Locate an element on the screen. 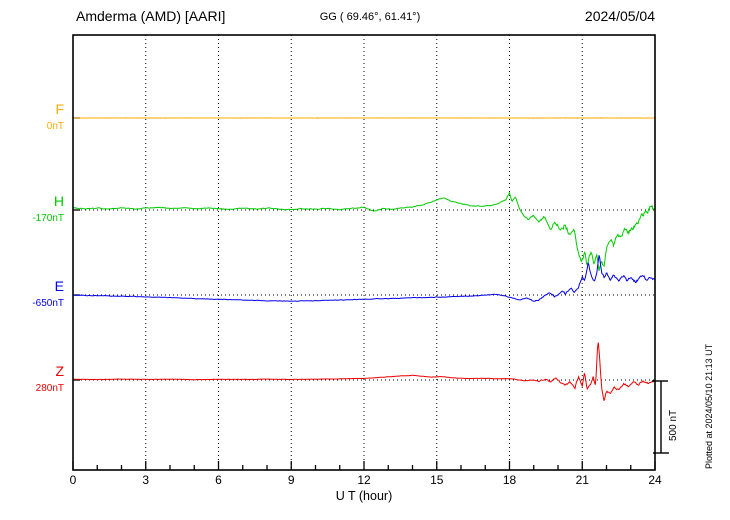 The width and height of the screenshot is (730, 520). trace-E is located at coordinates (364, 278).